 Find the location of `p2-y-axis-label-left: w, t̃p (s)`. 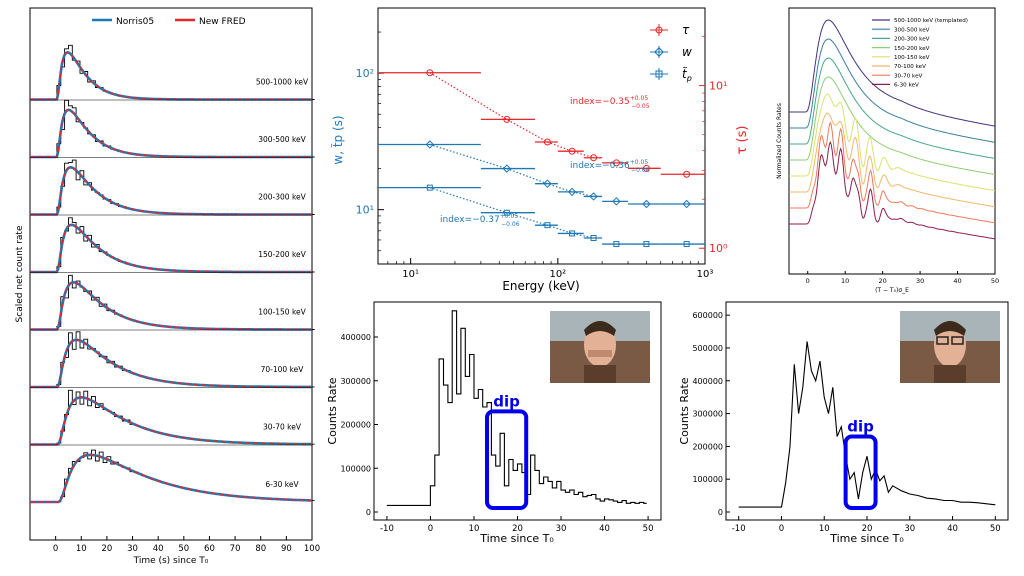

p2-y-axis-label-left: w, t̃p (s) is located at coordinates (338, 139).